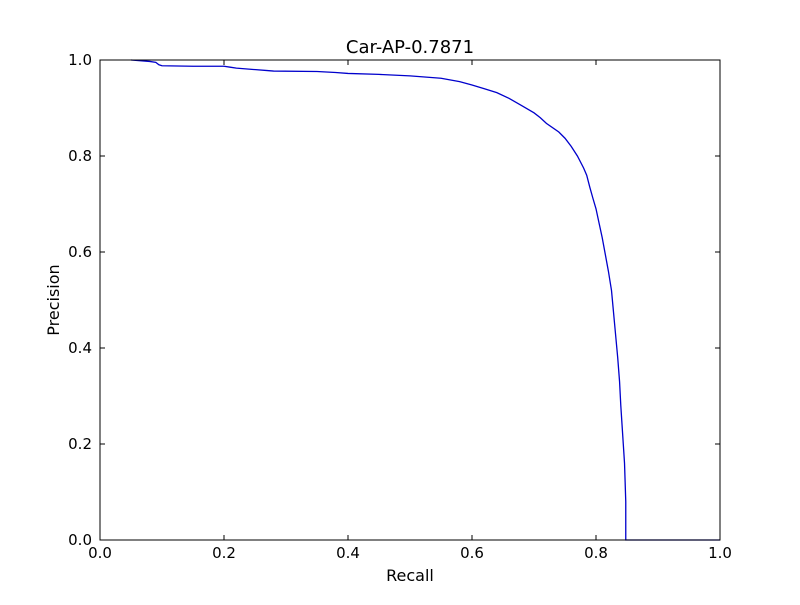 The height and width of the screenshot is (605, 800). I want to click on x-axis-label: Recall, so click(410, 575).